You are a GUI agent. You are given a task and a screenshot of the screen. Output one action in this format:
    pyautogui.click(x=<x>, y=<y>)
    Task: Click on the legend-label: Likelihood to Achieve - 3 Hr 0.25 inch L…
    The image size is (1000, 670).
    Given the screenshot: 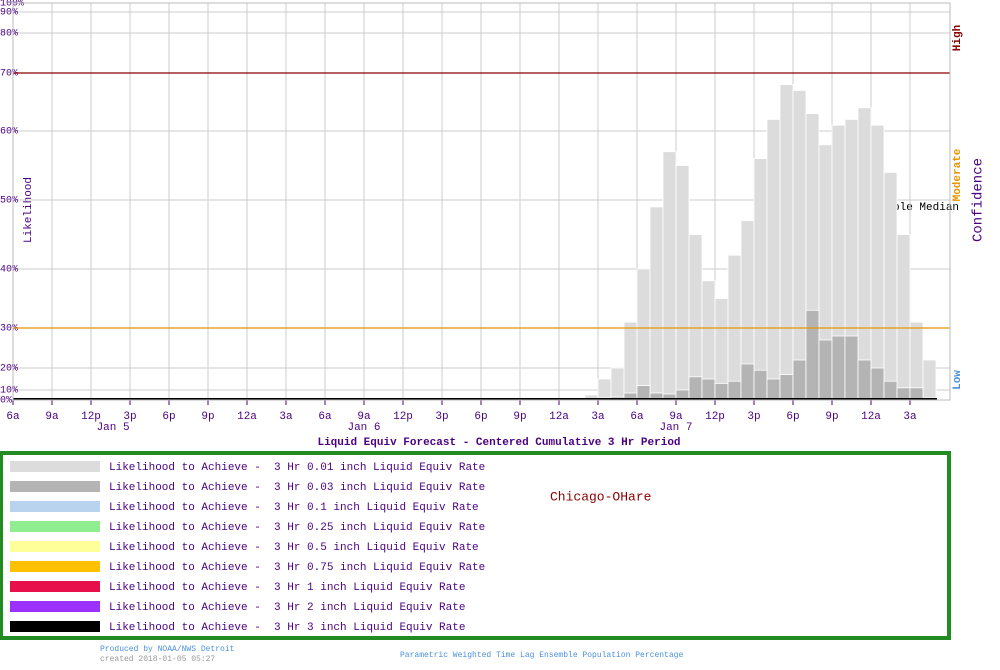 What is the action you would take?
    pyautogui.click(x=297, y=528)
    